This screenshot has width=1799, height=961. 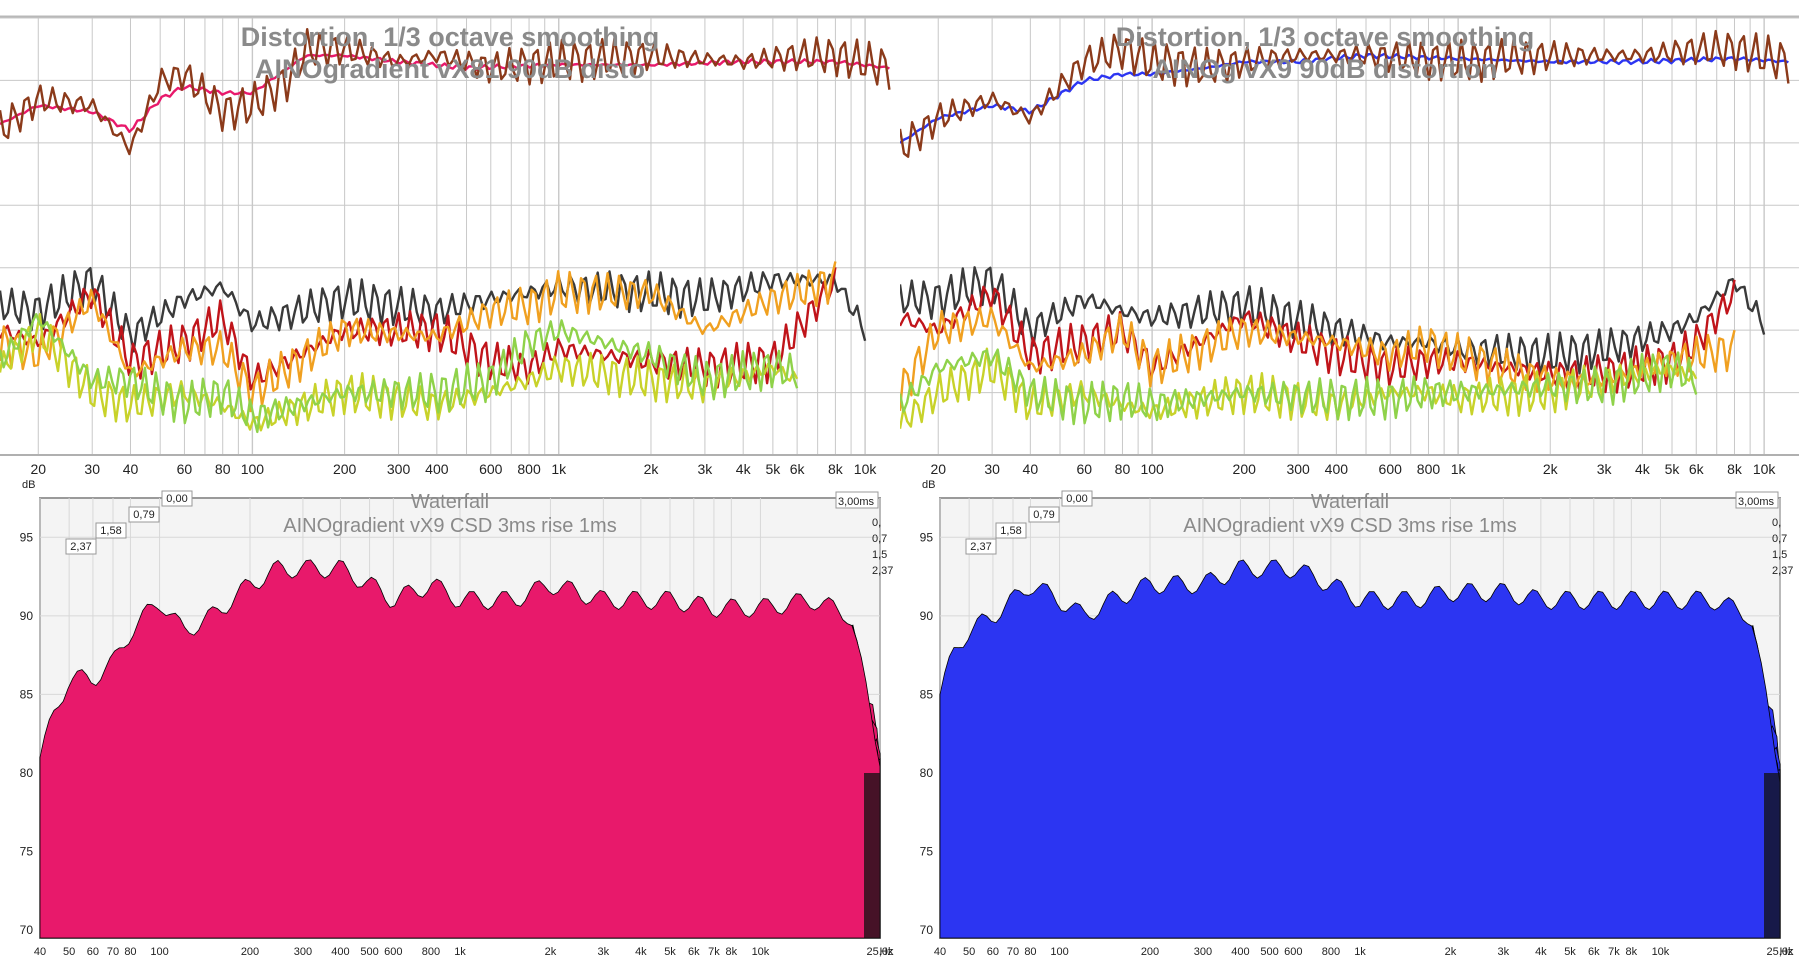 I want to click on x-tick-label: 20, so click(x=938, y=469).